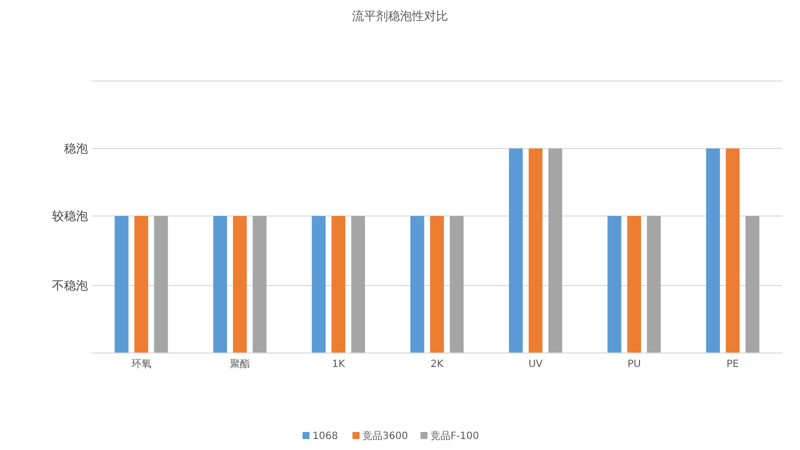  I want to click on x-tick-label: 1K, so click(339, 364).